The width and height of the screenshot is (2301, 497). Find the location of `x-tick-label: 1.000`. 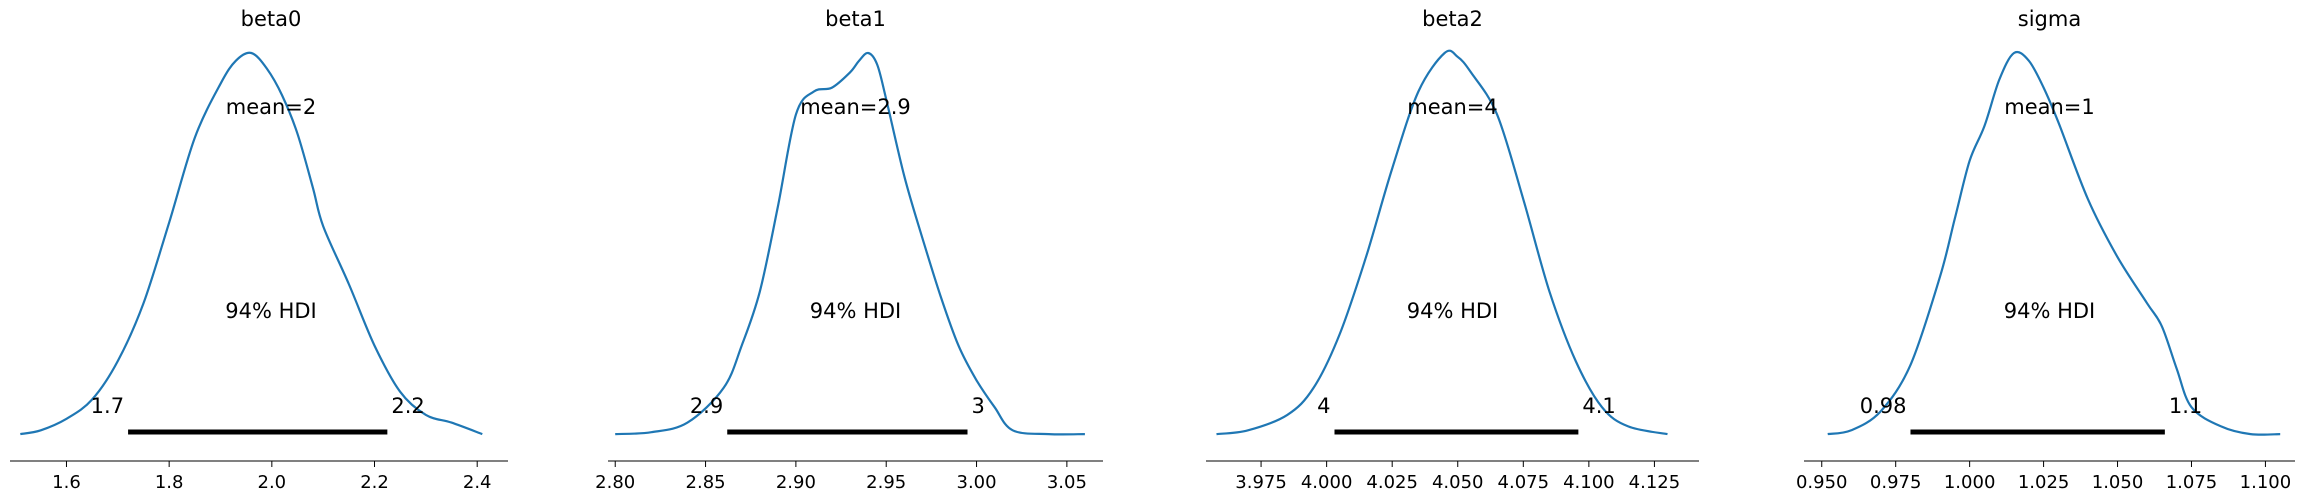

x-tick-label: 1.000 is located at coordinates (1970, 482).